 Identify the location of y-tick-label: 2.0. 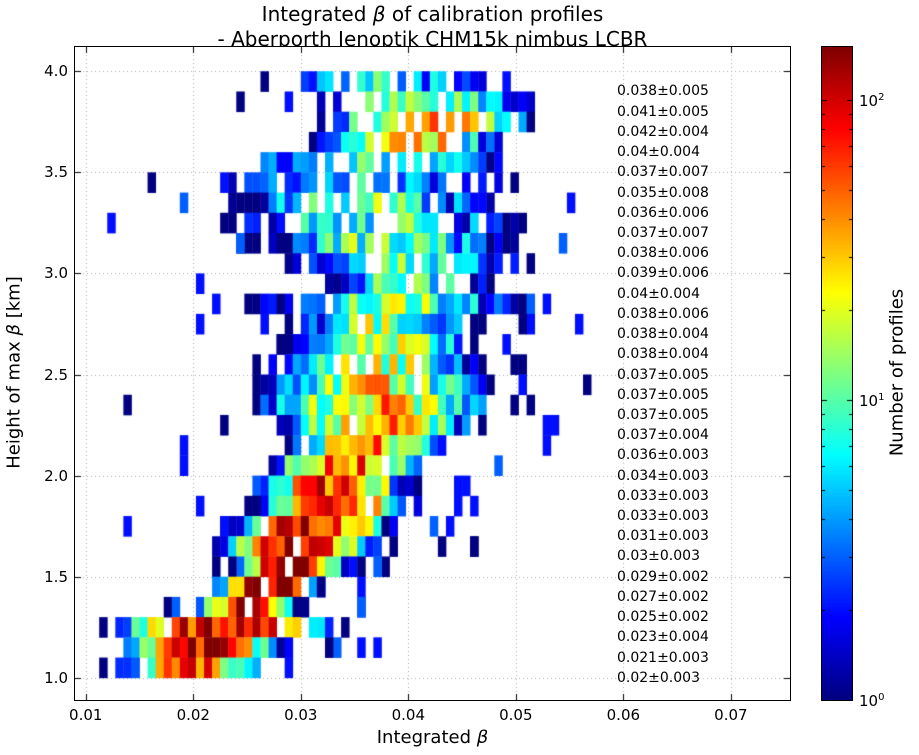
(56, 475).